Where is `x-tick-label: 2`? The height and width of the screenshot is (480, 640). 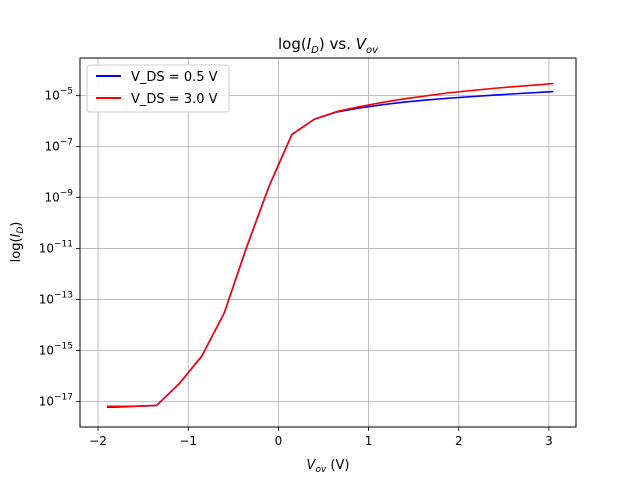 x-tick-label: 2 is located at coordinates (459, 441).